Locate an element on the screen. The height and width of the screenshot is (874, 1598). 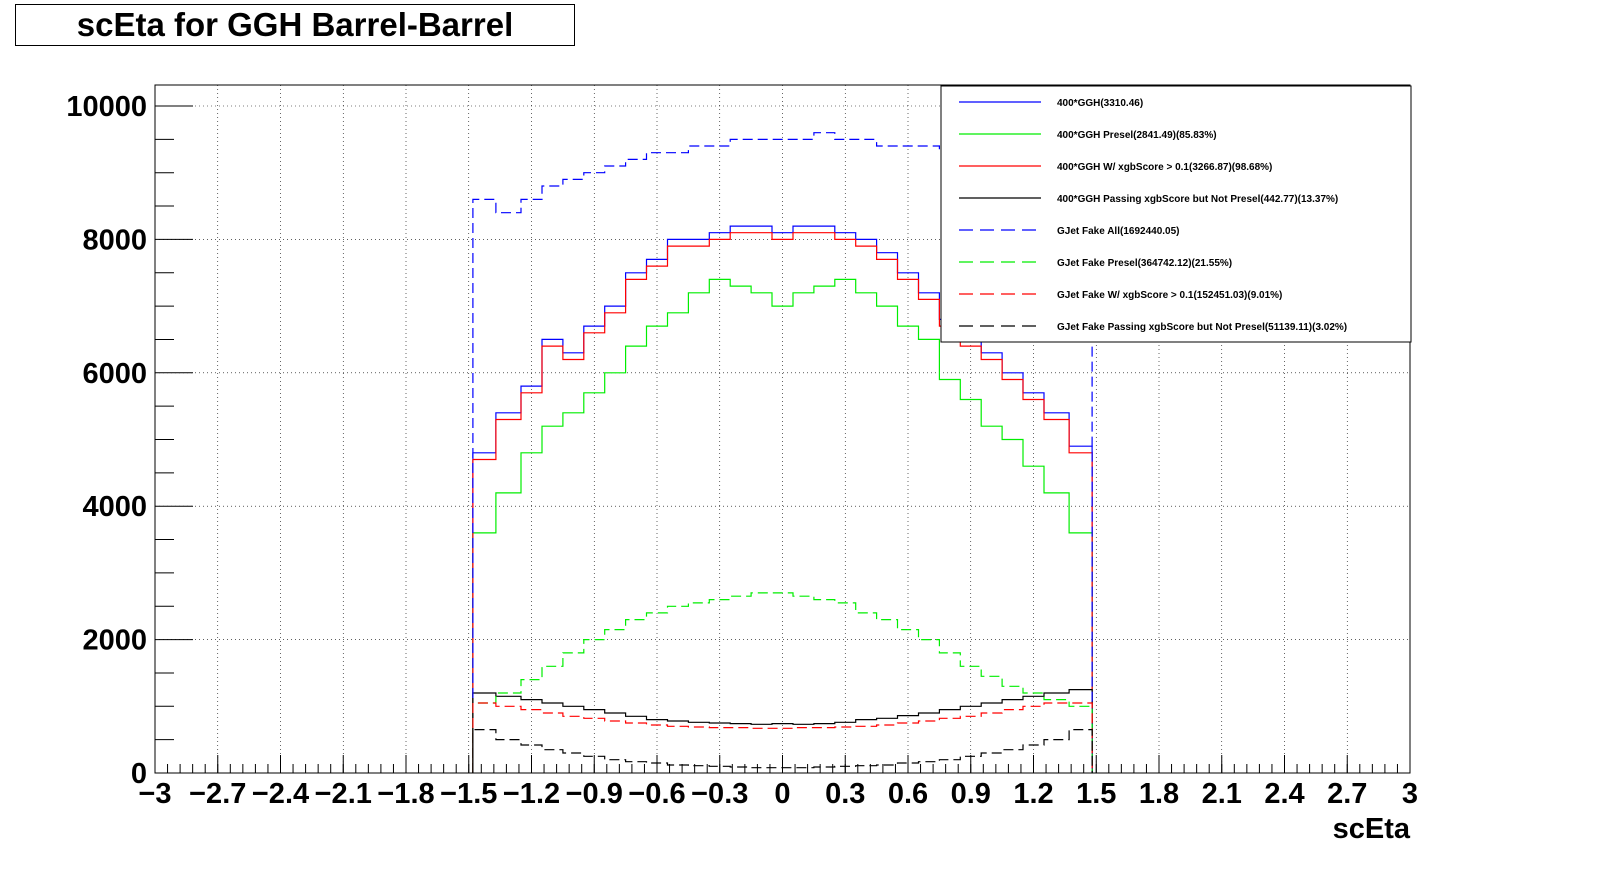
legend-entry-label: 400*GGH(3310.46) is located at coordinates (1100, 103).